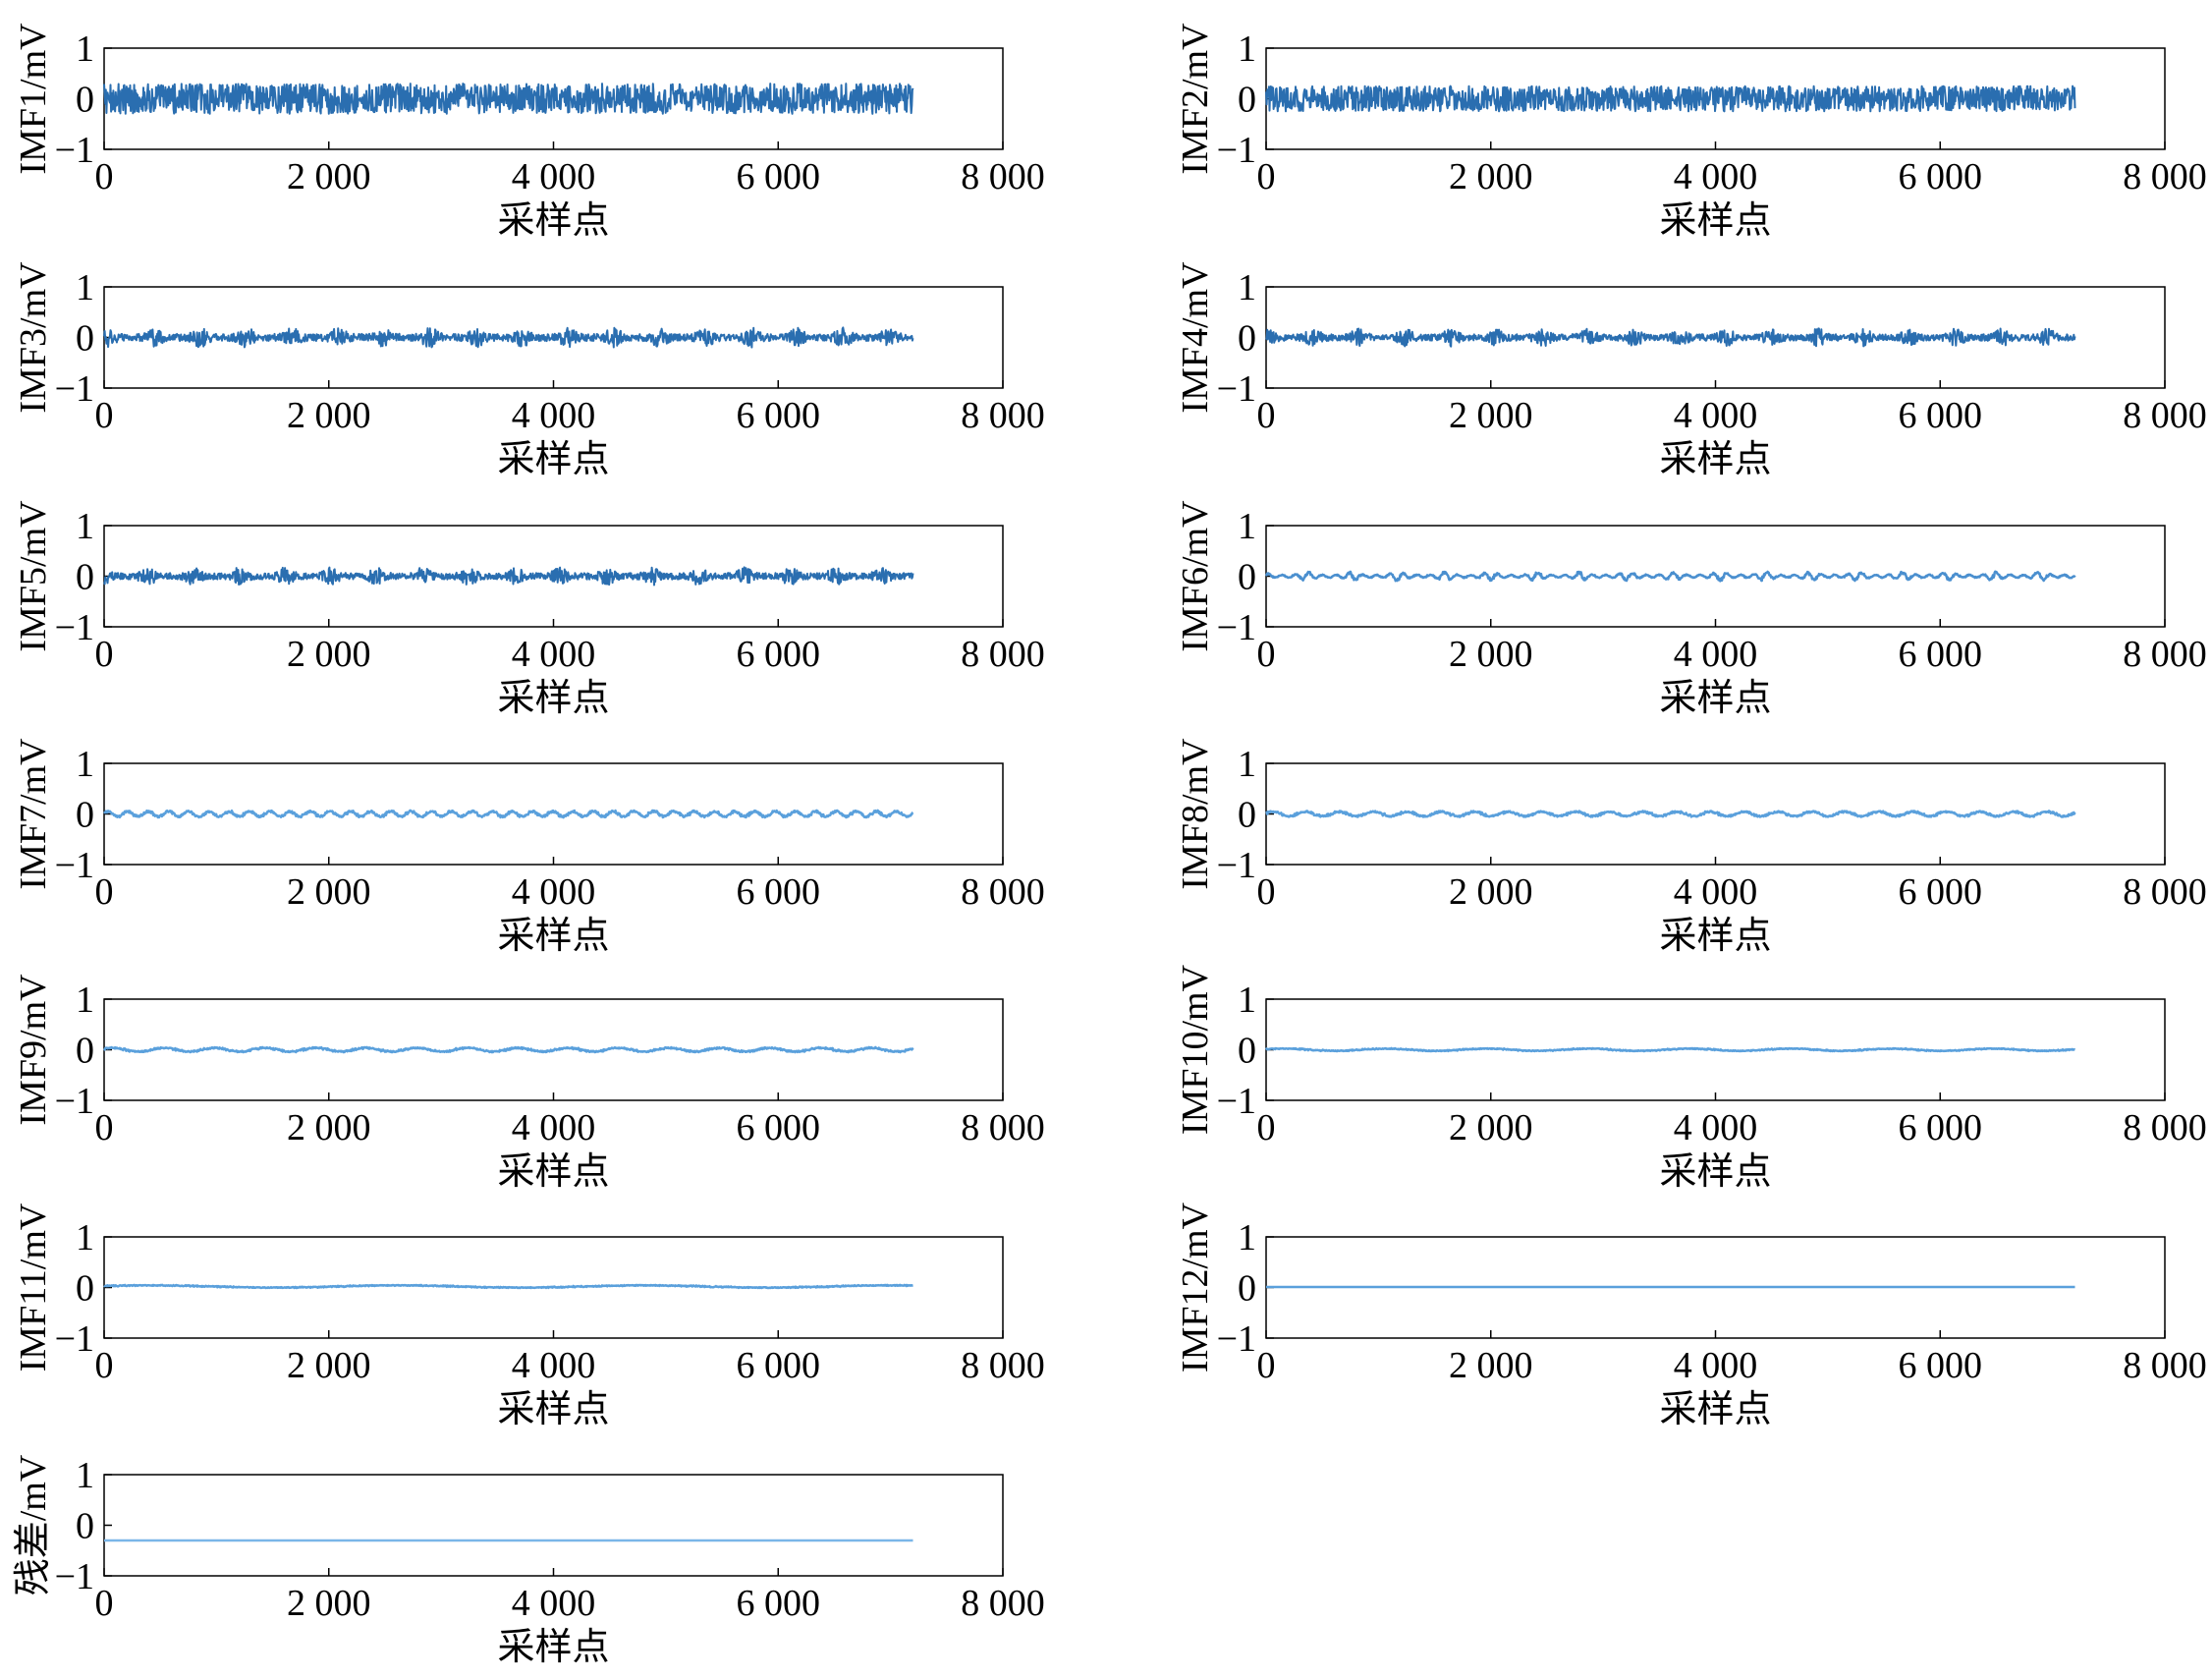 This screenshot has height=1679, width=2212. I want to click on plot-frame, so click(553, 814).